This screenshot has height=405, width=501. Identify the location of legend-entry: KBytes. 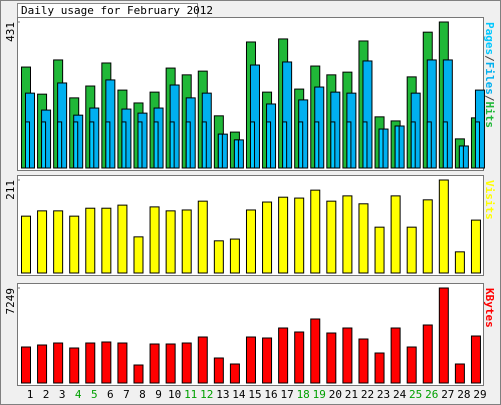
(489, 308).